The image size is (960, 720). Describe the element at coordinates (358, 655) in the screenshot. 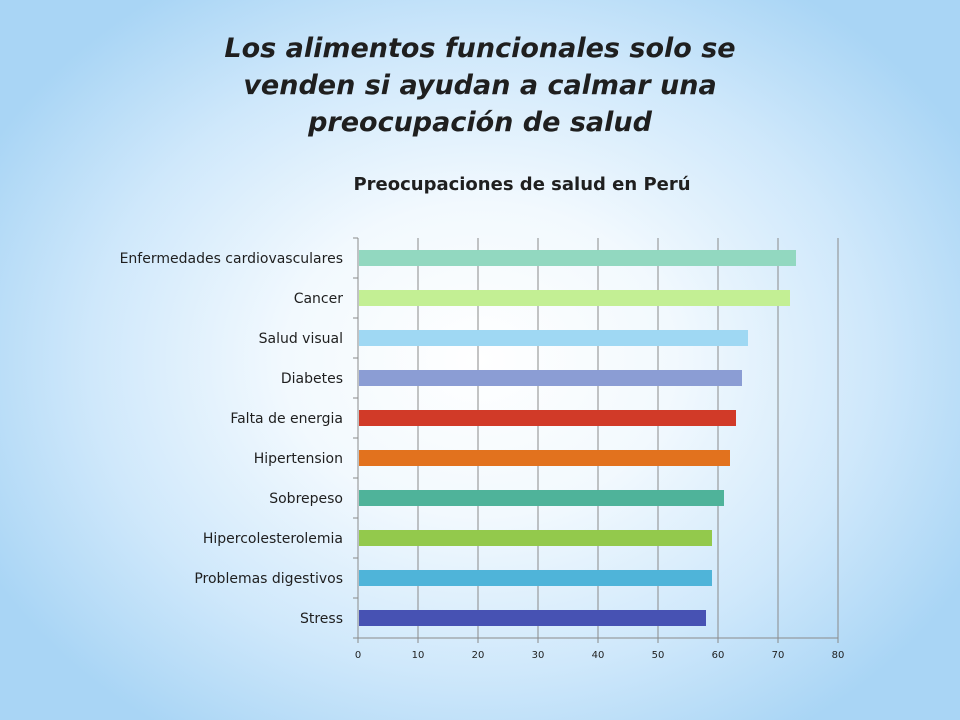

I see `x-tick-label: 0` at that location.